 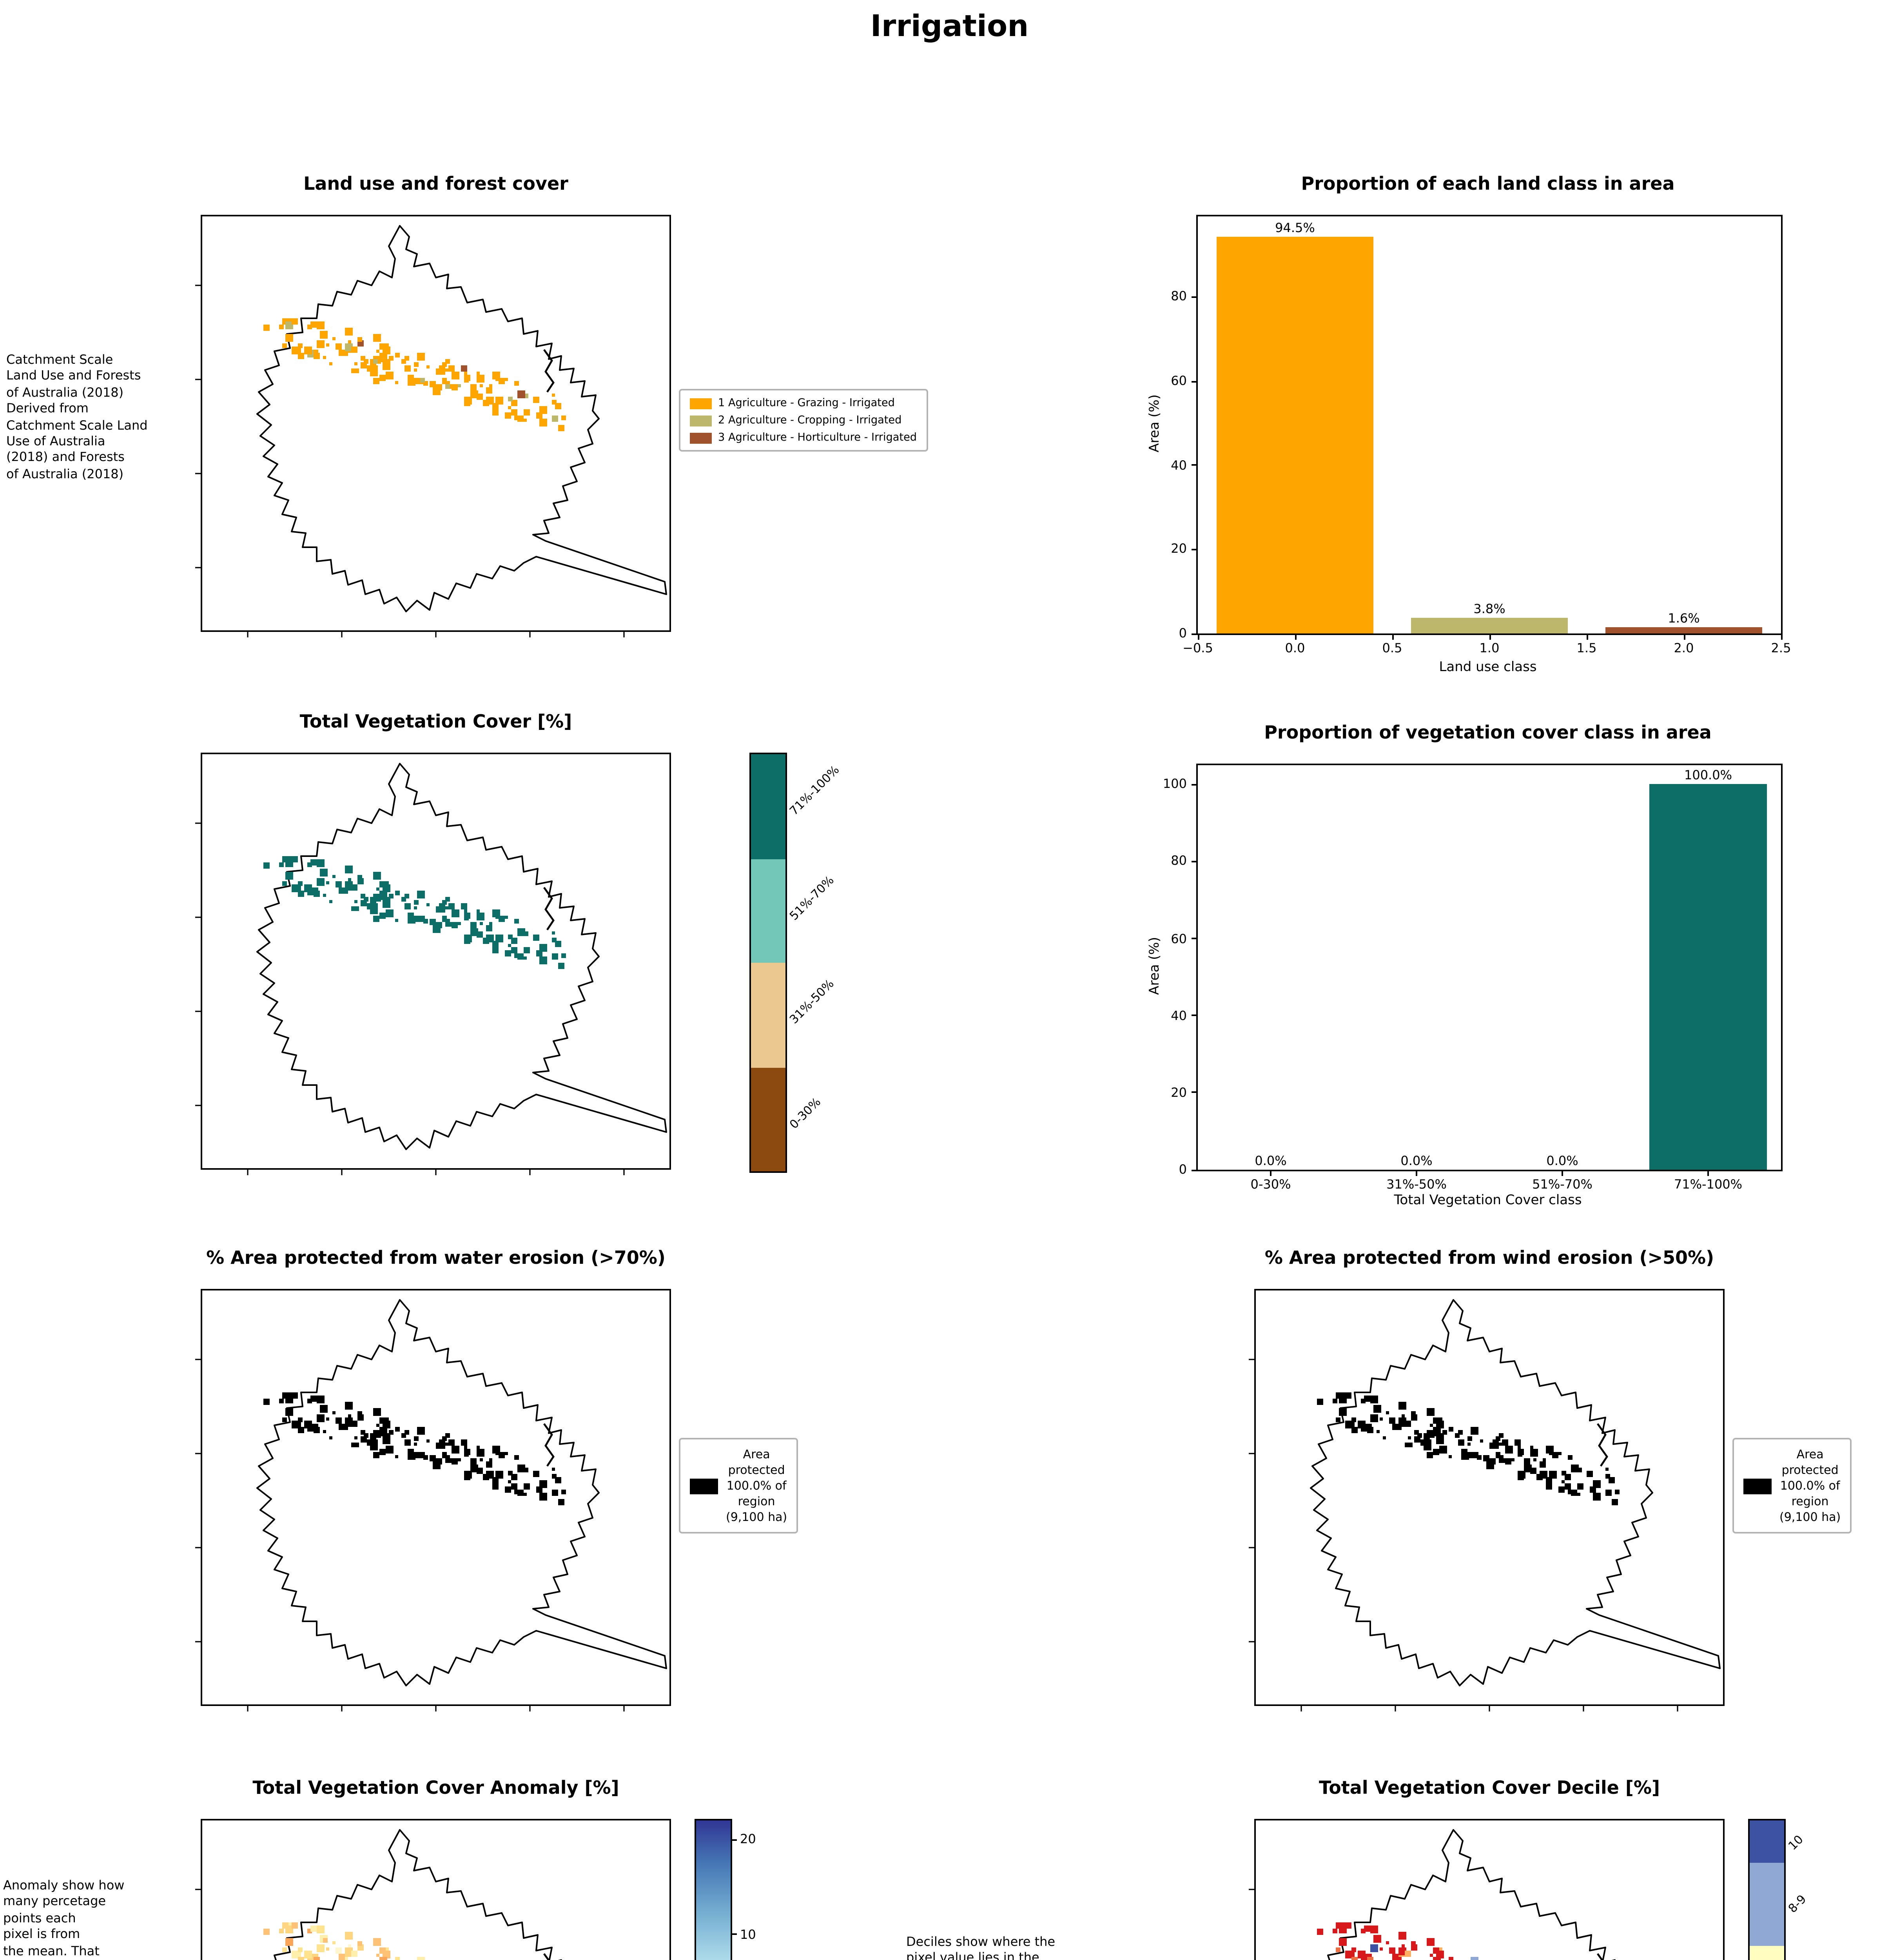 I want to click on x-tick-label: 0-30%, so click(x=1270, y=1185).